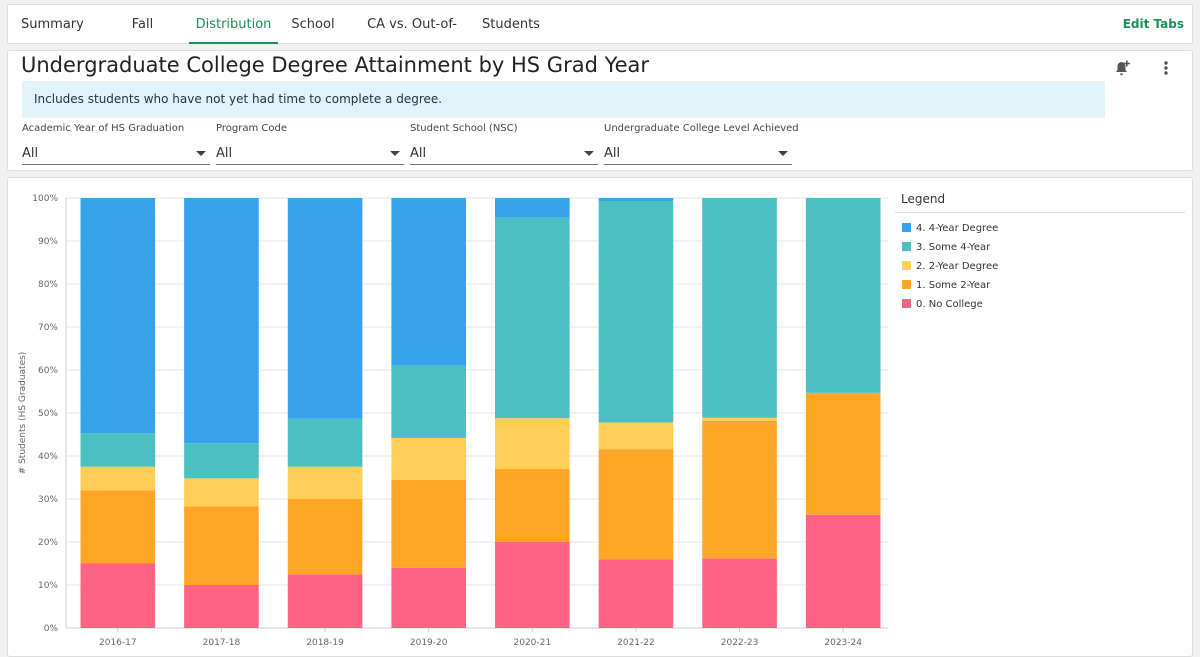 Image resolution: width=1200 pixels, height=657 pixels. I want to click on tab-fall-enrollment: Fall Enrollment, so click(142, 44).